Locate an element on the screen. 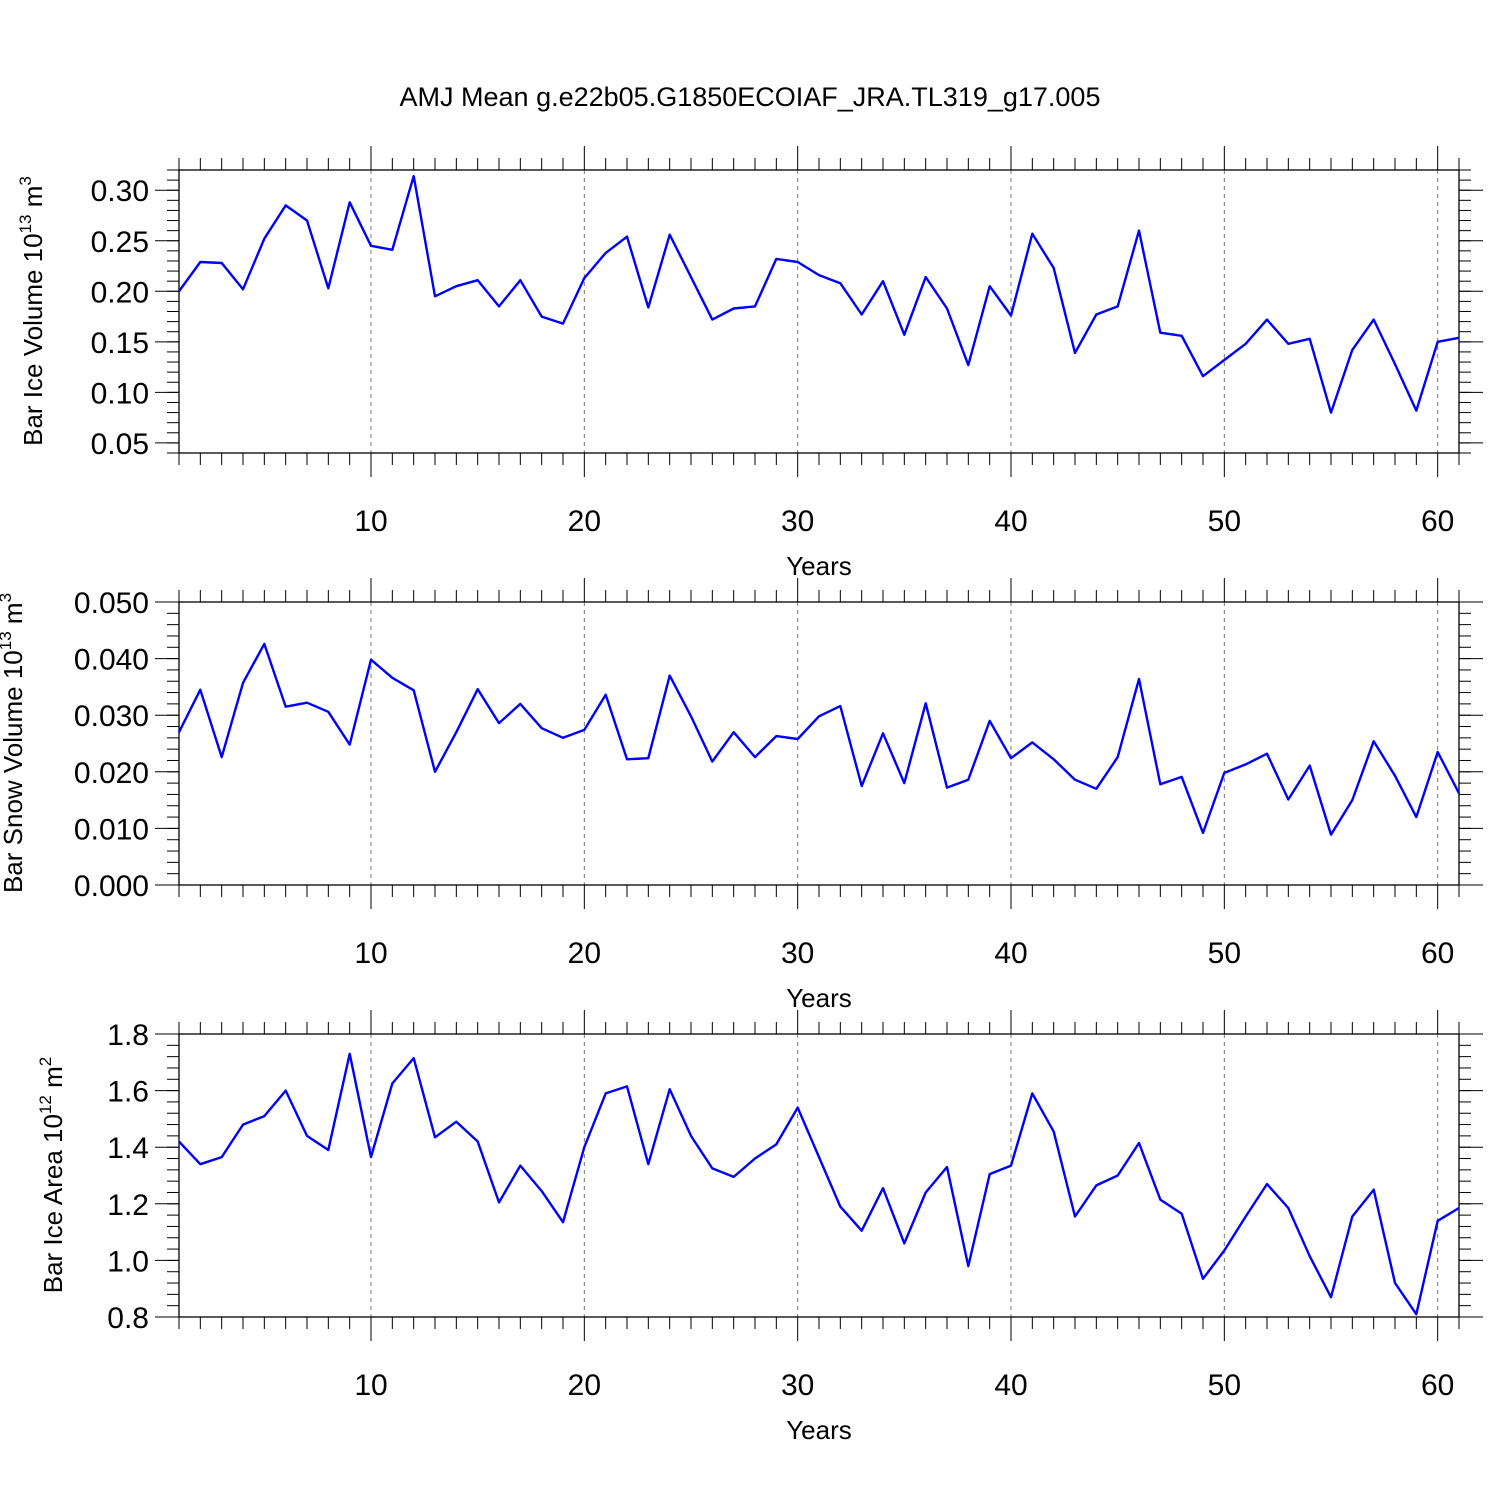 This screenshot has height=1500, width=1500. y-tick-label: 1.0 is located at coordinates (128, 1261).